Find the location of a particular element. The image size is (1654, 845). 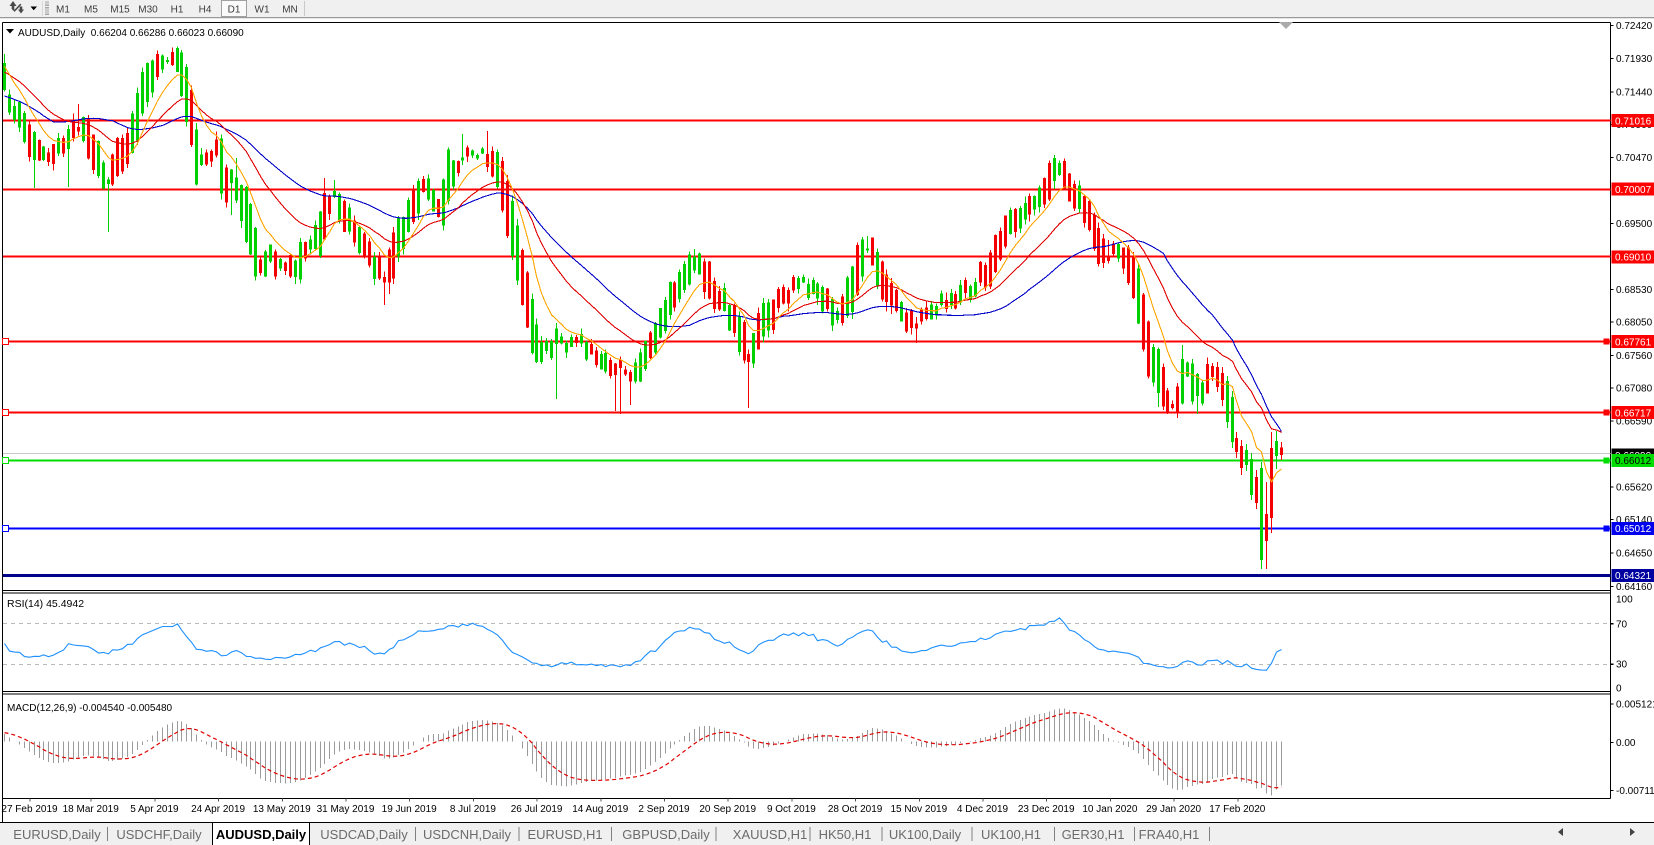

svg-text: 0.66717 is located at coordinates (1633, 413).